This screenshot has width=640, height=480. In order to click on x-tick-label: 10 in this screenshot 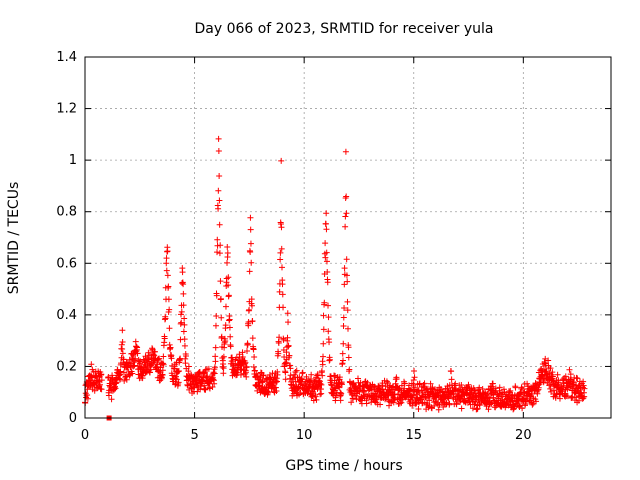, I will do `click(304, 435)`.